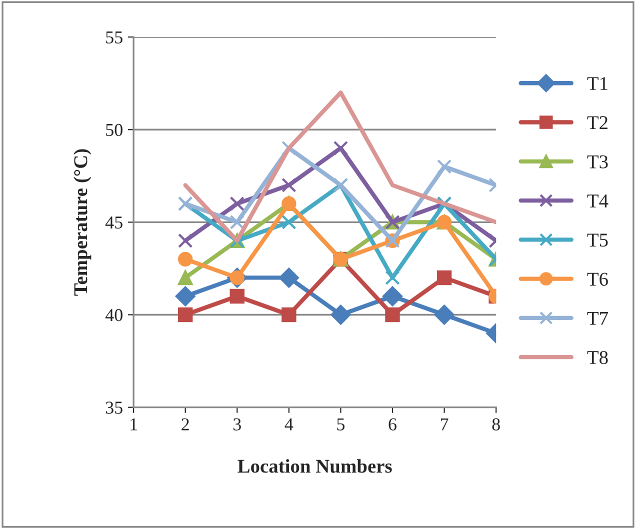 The width and height of the screenshot is (636, 529). What do you see at coordinates (133, 424) in the screenshot?
I see `x-tick-label: 1` at bounding box center [133, 424].